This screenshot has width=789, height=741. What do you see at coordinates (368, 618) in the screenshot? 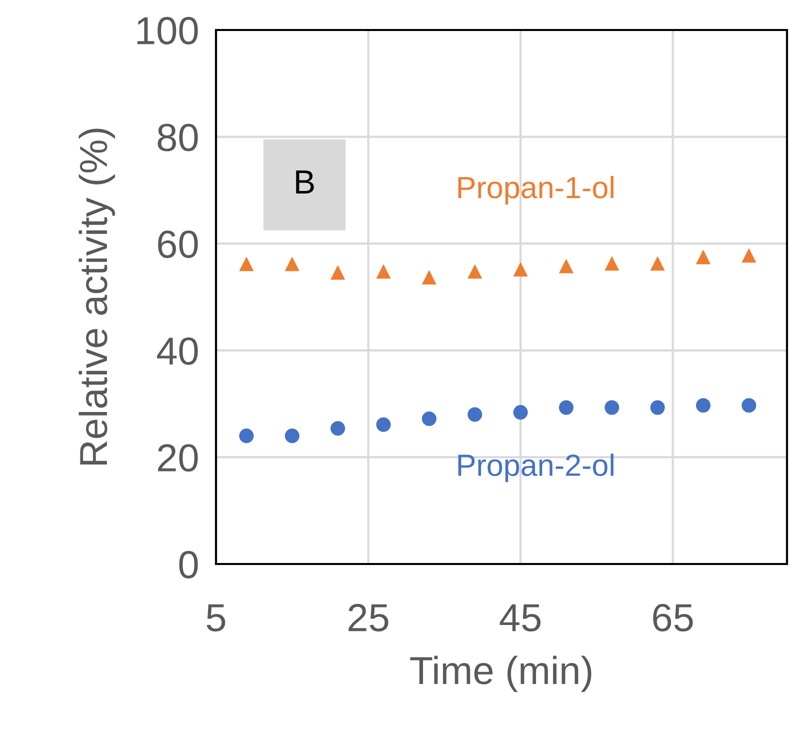
I see `x-tick-label: 25` at bounding box center [368, 618].